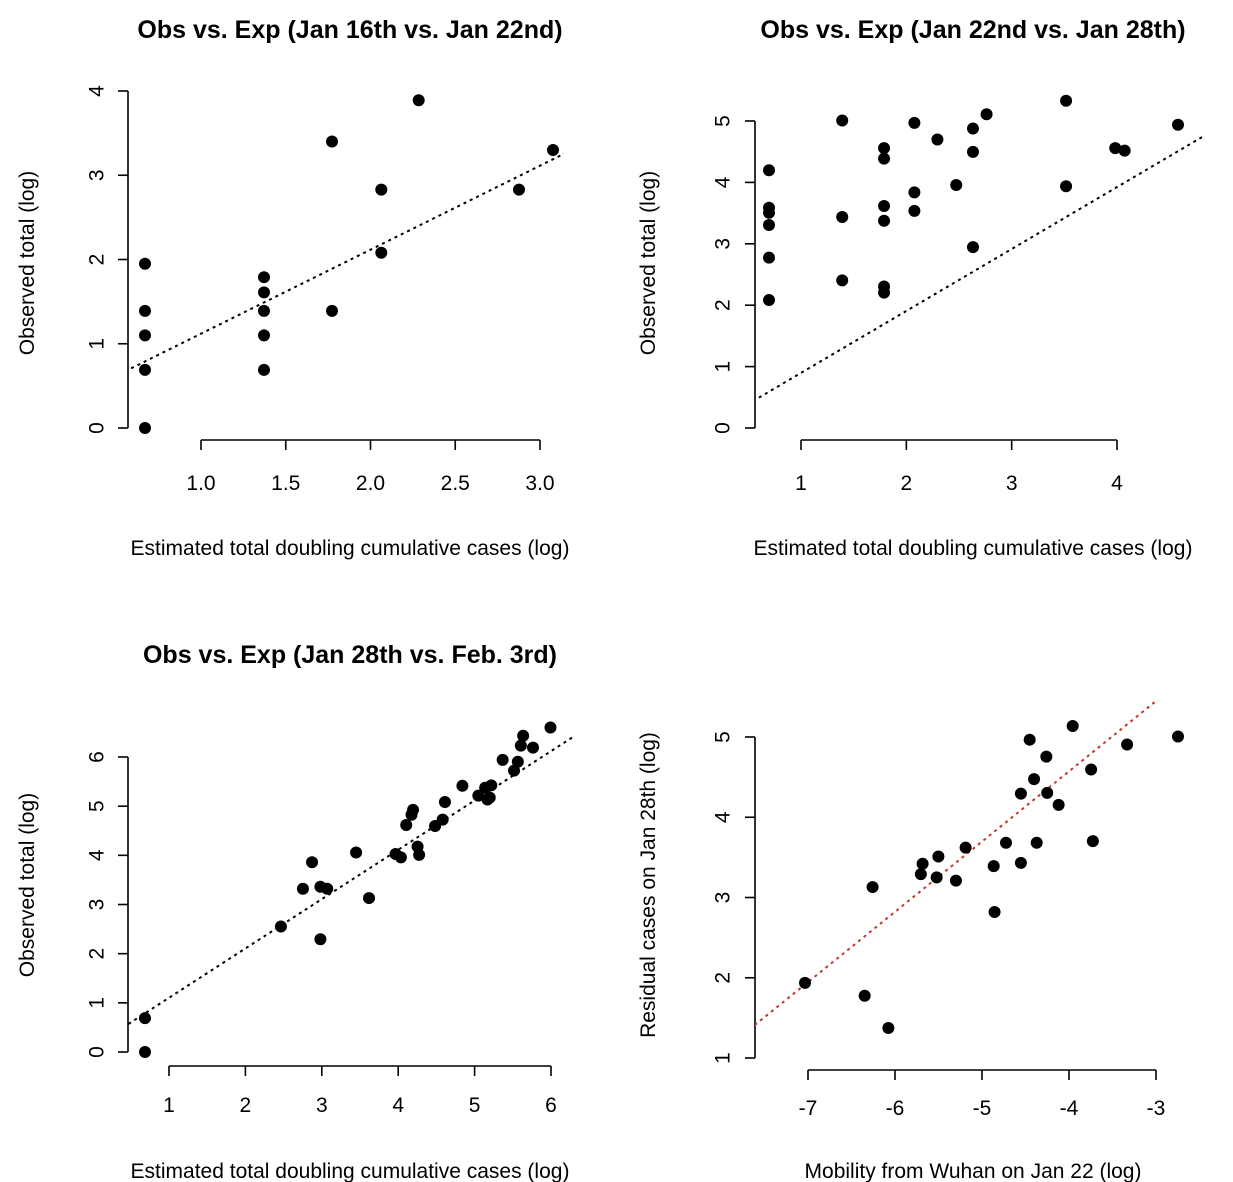 The width and height of the screenshot is (1233, 1182). What do you see at coordinates (801, 483) in the screenshot?
I see `x-tick-label: 1` at bounding box center [801, 483].